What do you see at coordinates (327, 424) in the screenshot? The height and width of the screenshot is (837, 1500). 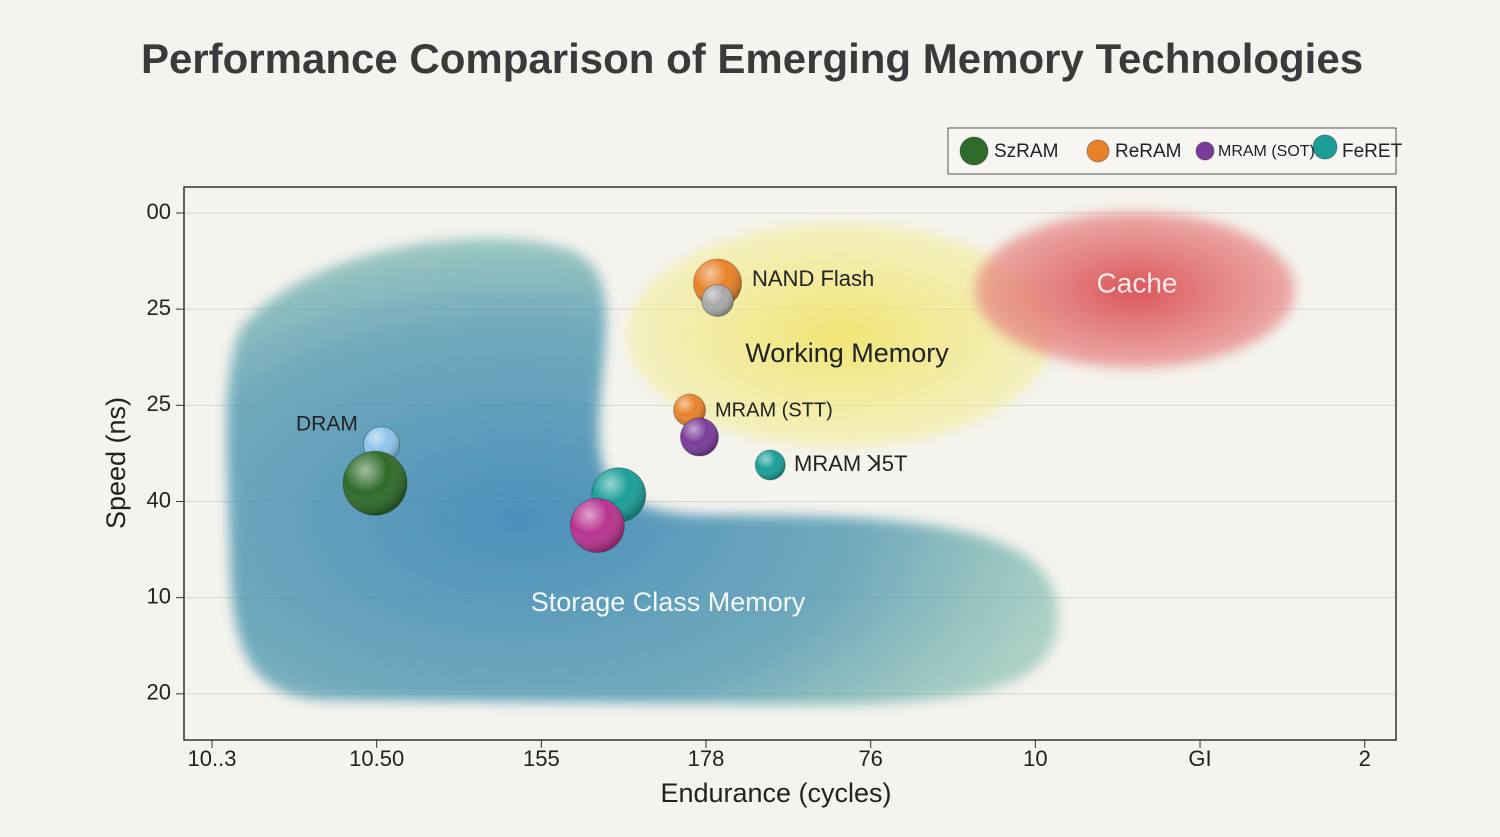 I see `annotation: DRAM` at bounding box center [327, 424].